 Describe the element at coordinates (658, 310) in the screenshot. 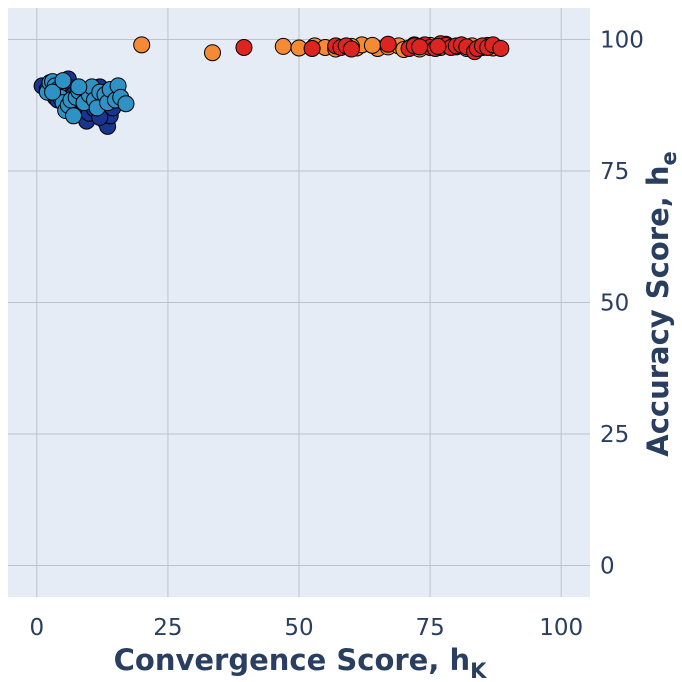

I see `y-axis-title-main: Accuracy Score, h` at that location.